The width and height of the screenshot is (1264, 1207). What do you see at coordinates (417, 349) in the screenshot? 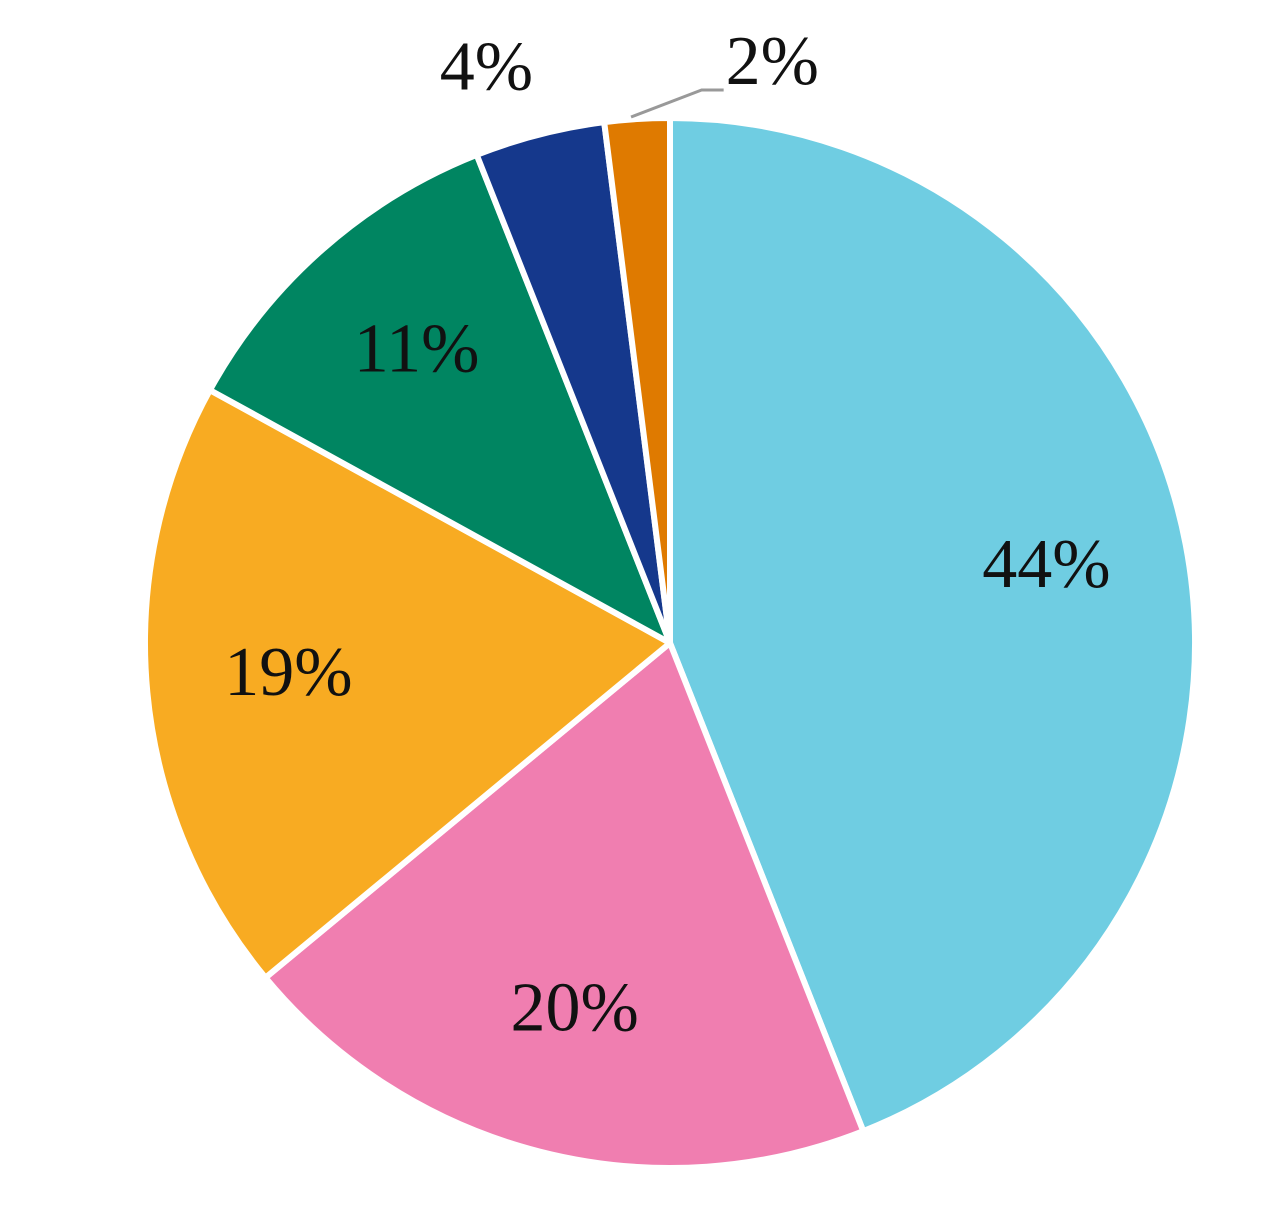
I see `data-label: 11%` at bounding box center [417, 349].